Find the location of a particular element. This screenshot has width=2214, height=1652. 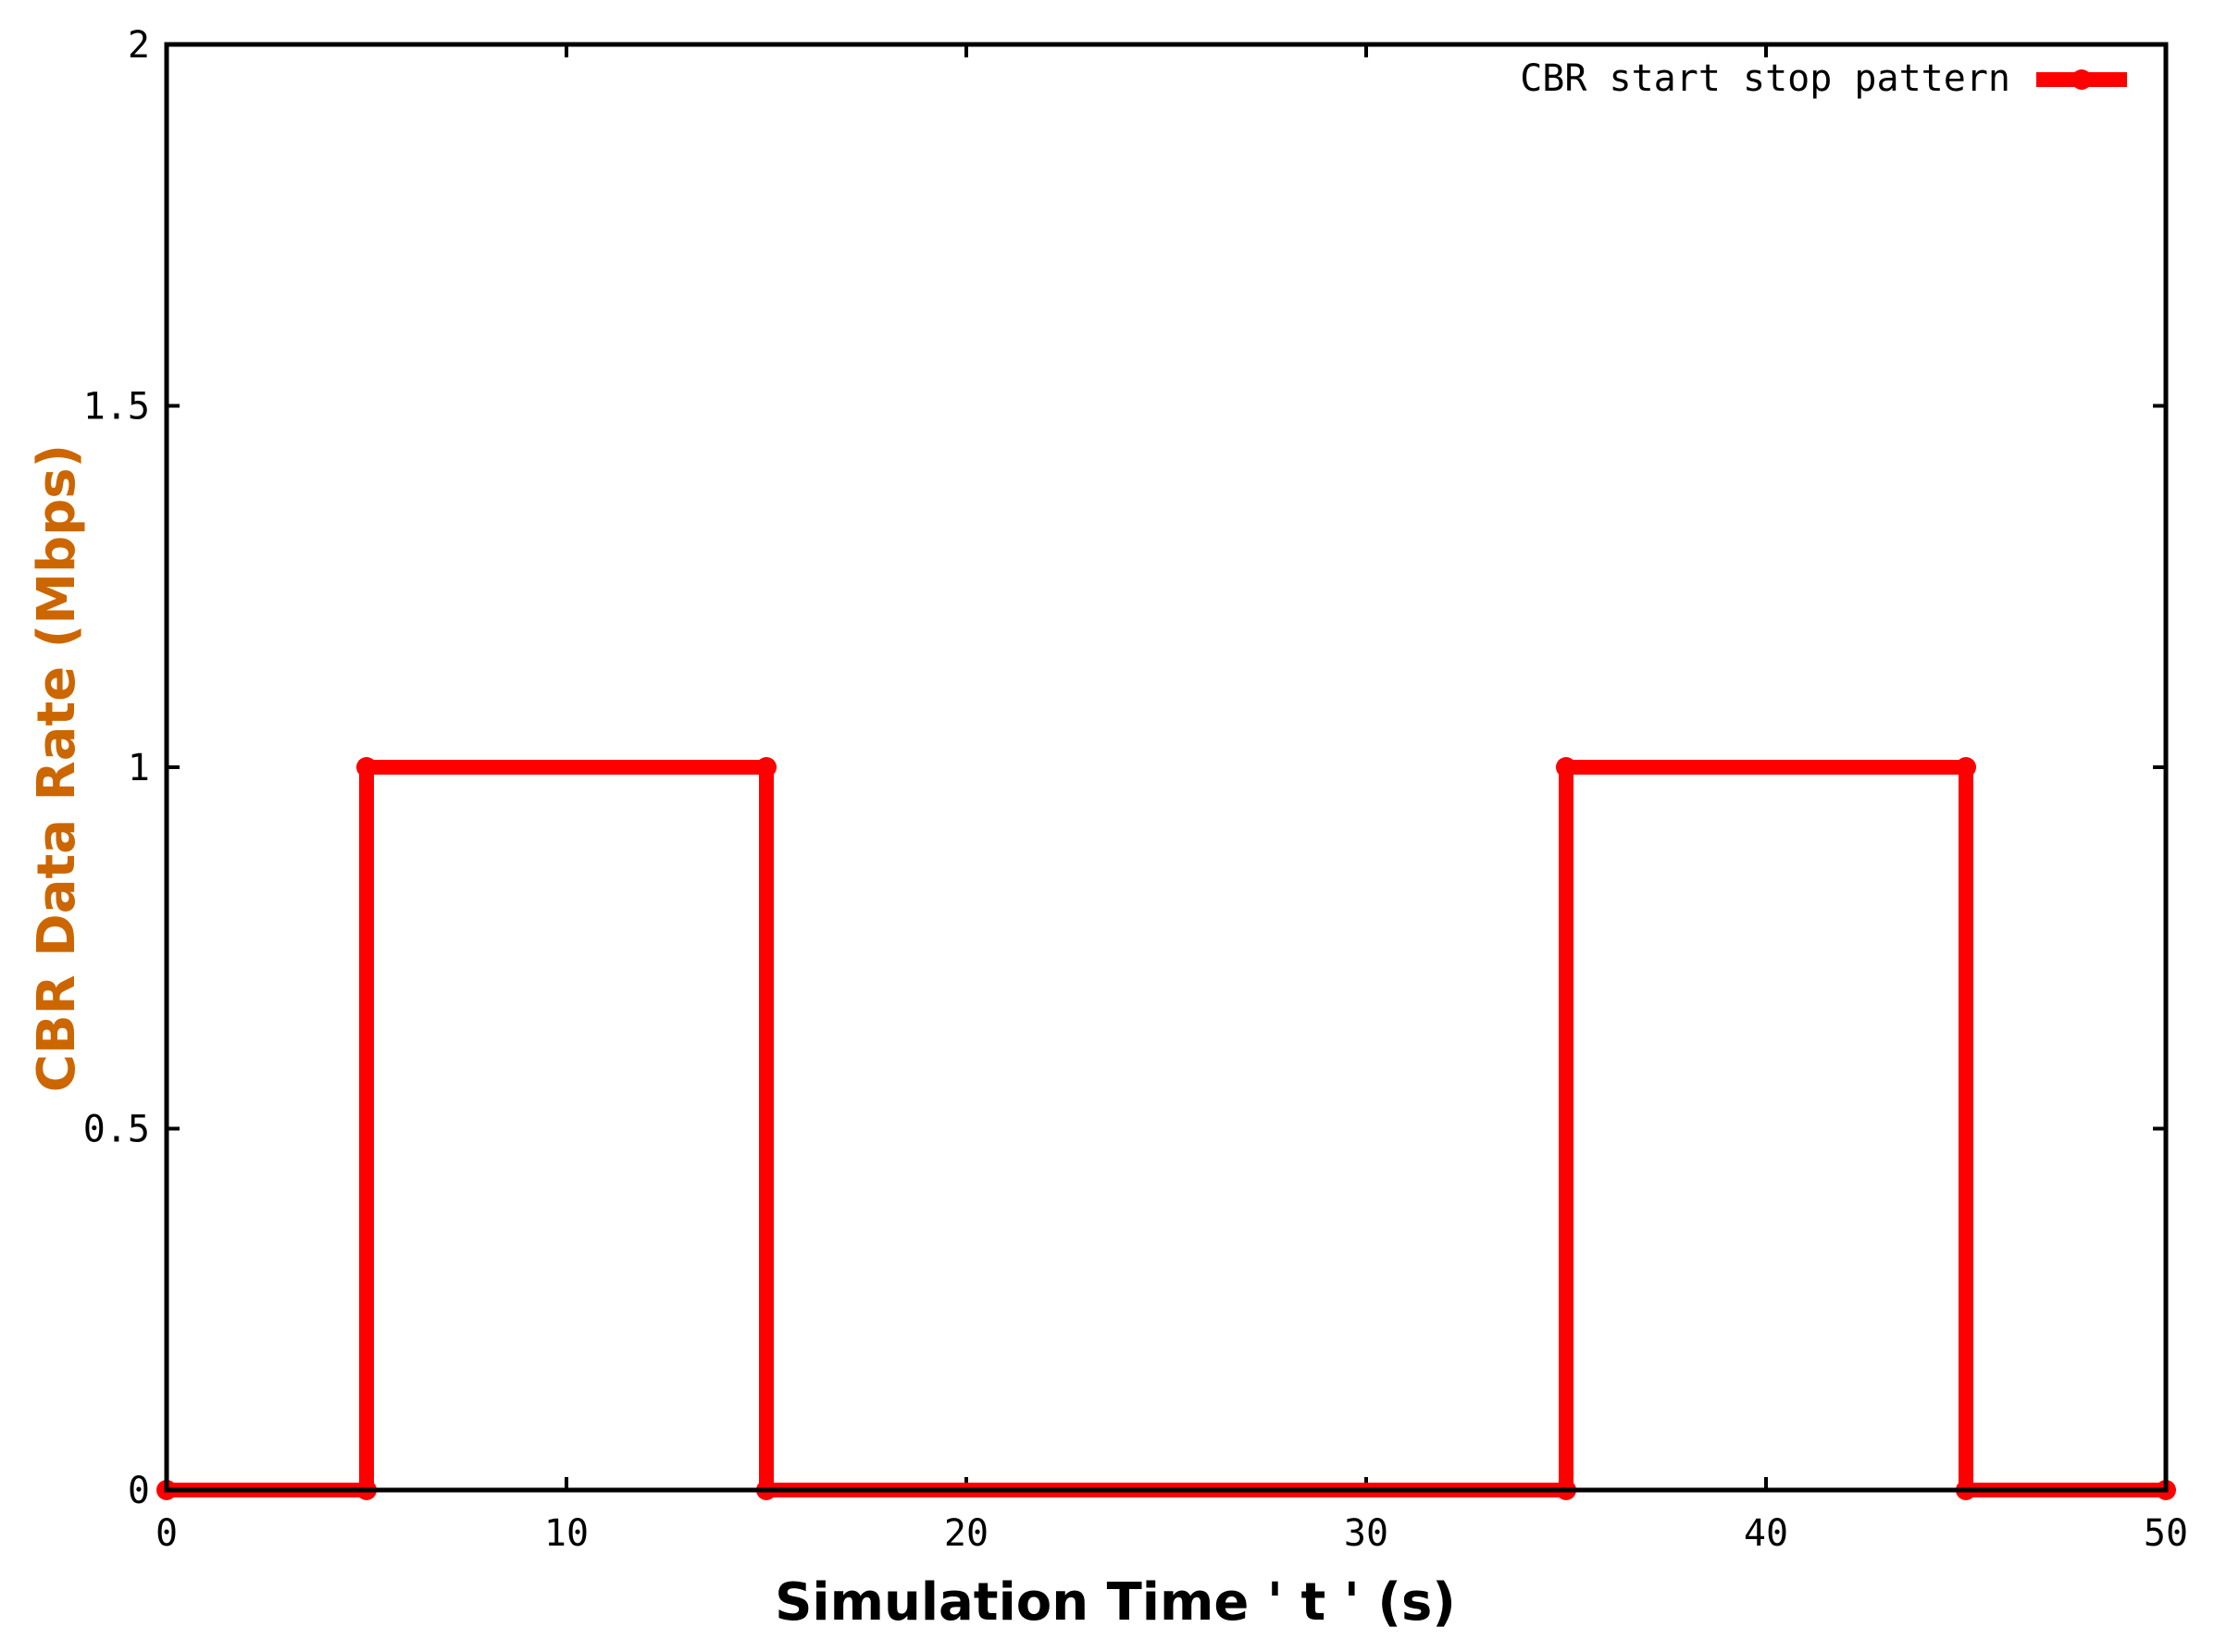

y-tick-label: 2 is located at coordinates (139, 45).